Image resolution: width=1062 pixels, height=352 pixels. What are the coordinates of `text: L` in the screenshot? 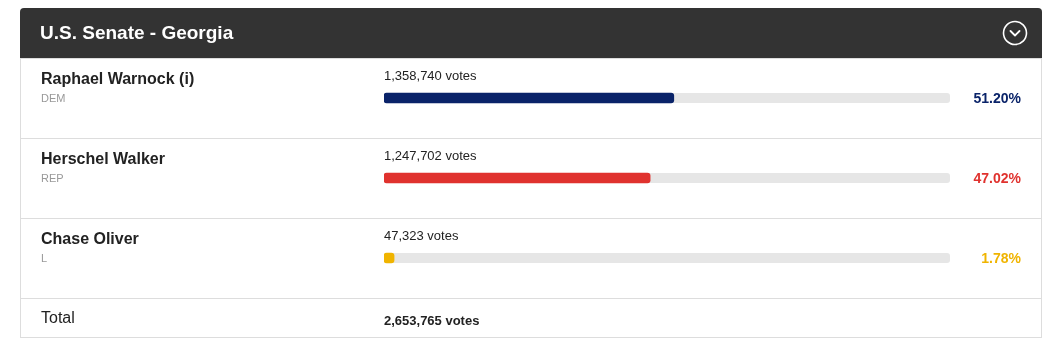 It's located at (44, 258).